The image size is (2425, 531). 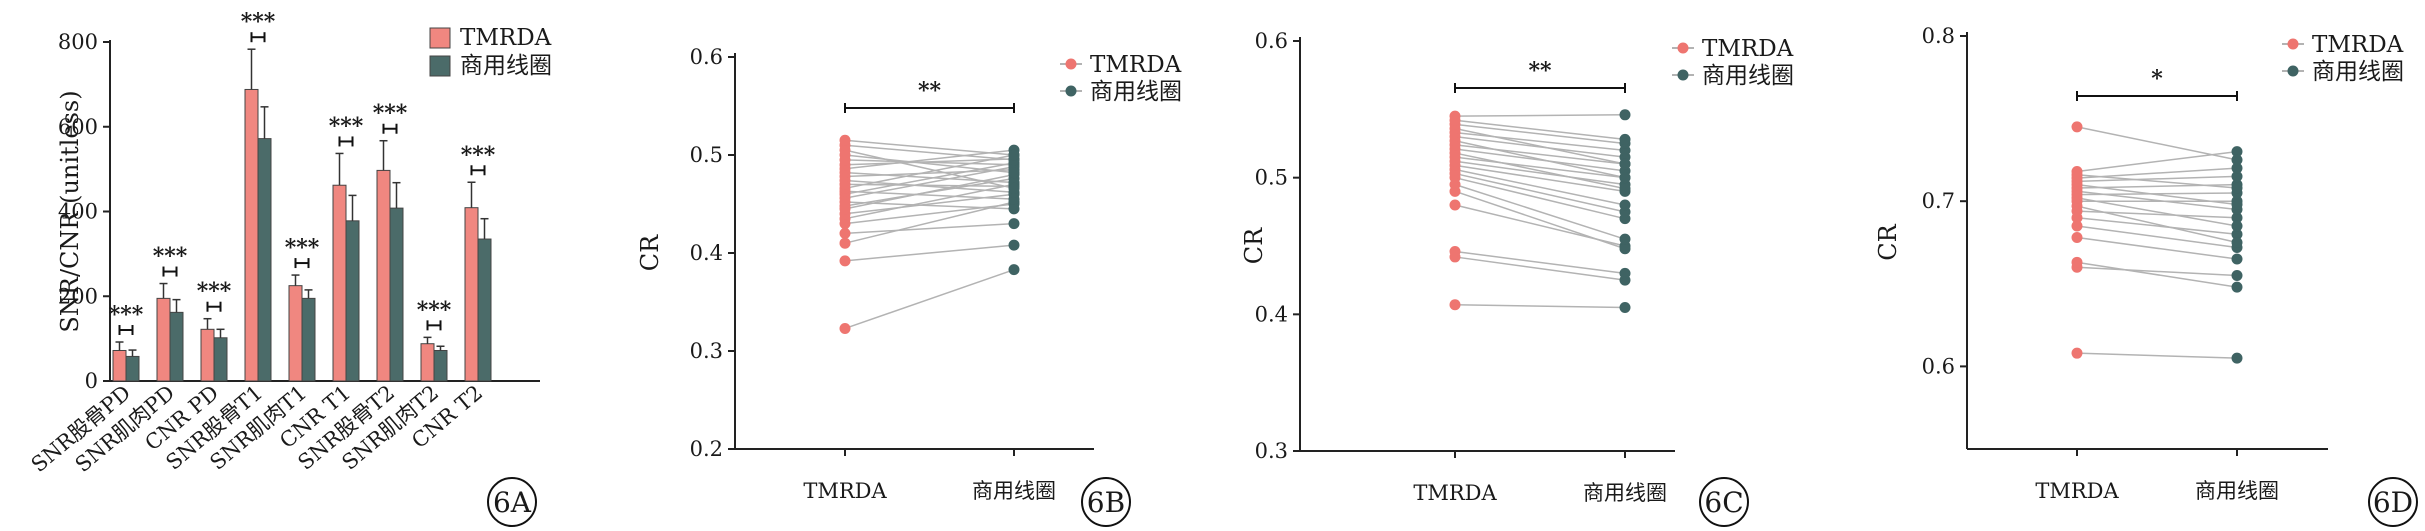 I want to click on y-tick-label: 0.5, so click(x=1271, y=178).